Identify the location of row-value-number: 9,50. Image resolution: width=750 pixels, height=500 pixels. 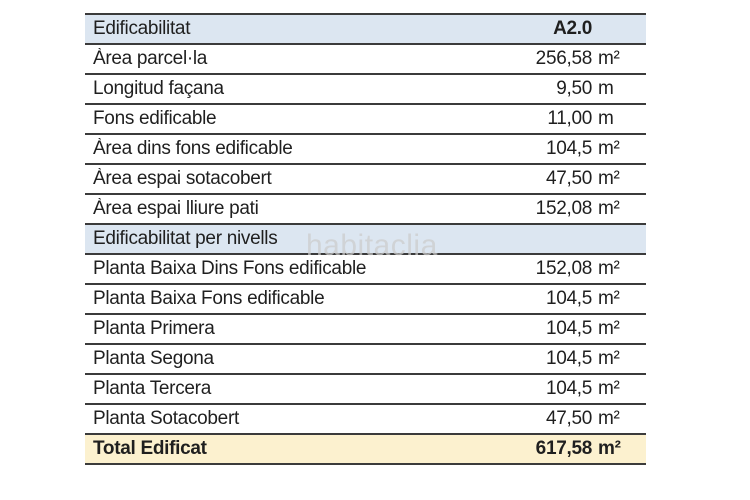
(574, 88).